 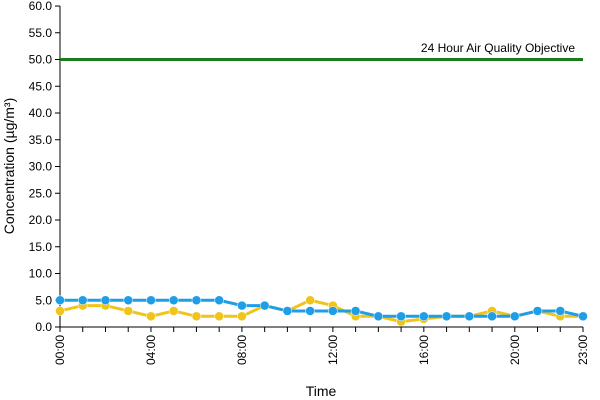 What do you see at coordinates (321, 311) in the screenshot?
I see `series-group` at bounding box center [321, 311].